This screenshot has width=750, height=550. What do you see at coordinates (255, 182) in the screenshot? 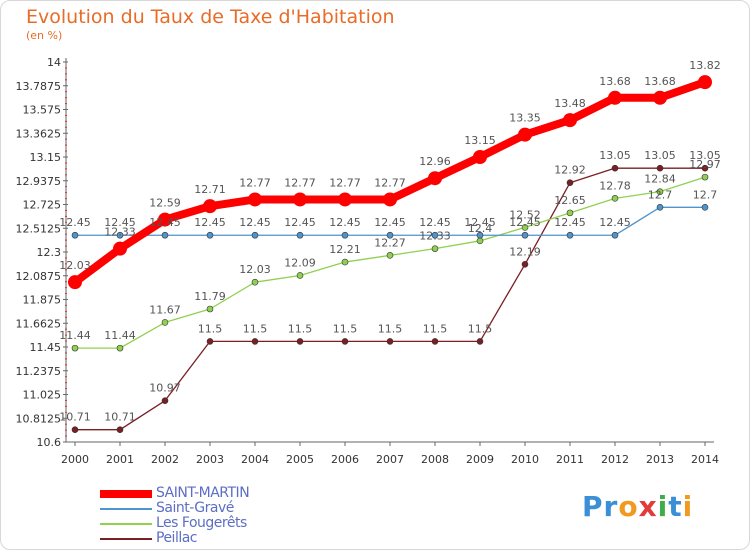
I see `data-label: 12.77` at bounding box center [255, 182].